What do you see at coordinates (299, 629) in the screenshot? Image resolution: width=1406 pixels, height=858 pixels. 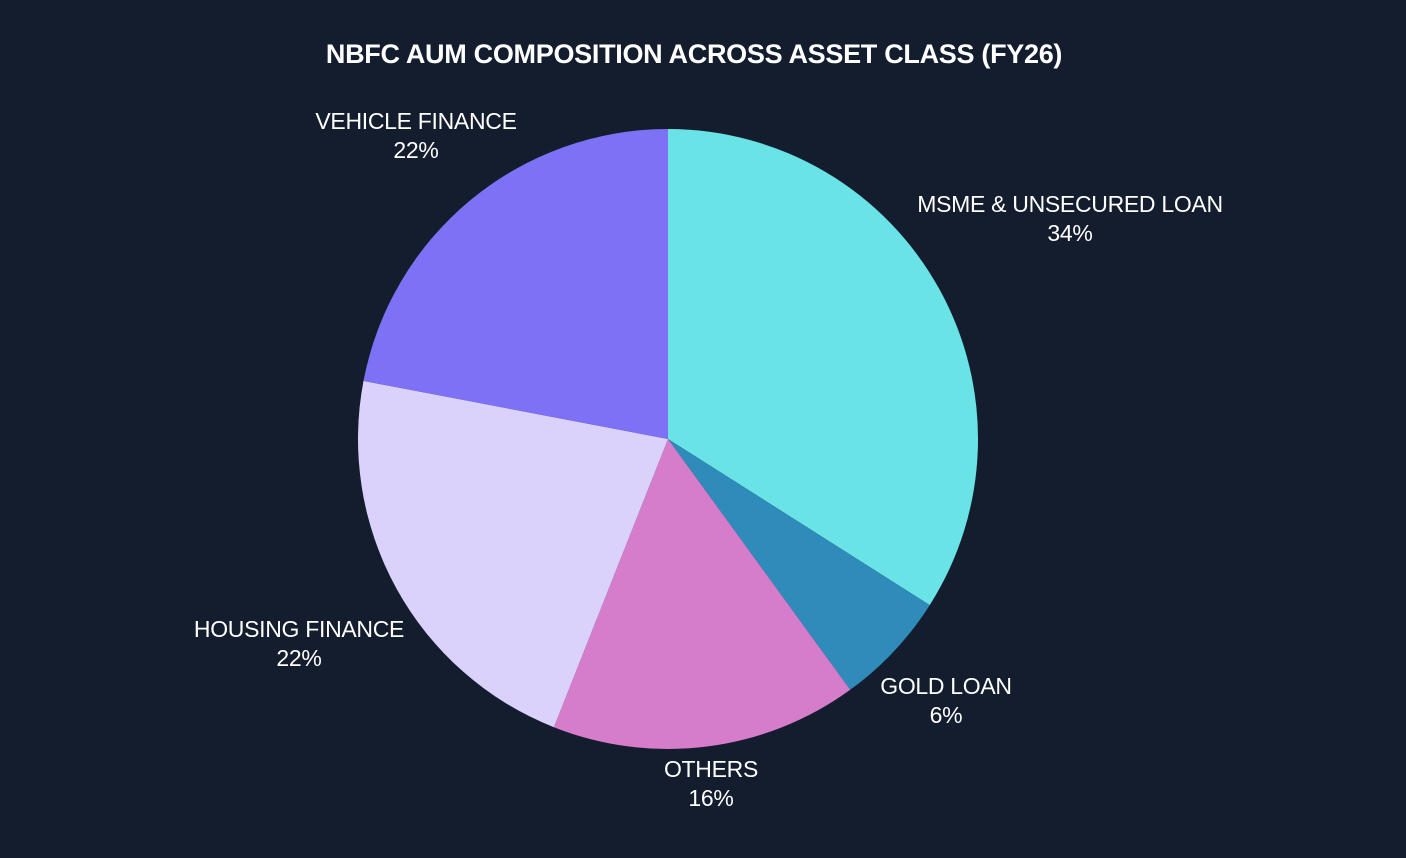 I see `slice-label-housing-finance: HOUSING FINANCE` at bounding box center [299, 629].